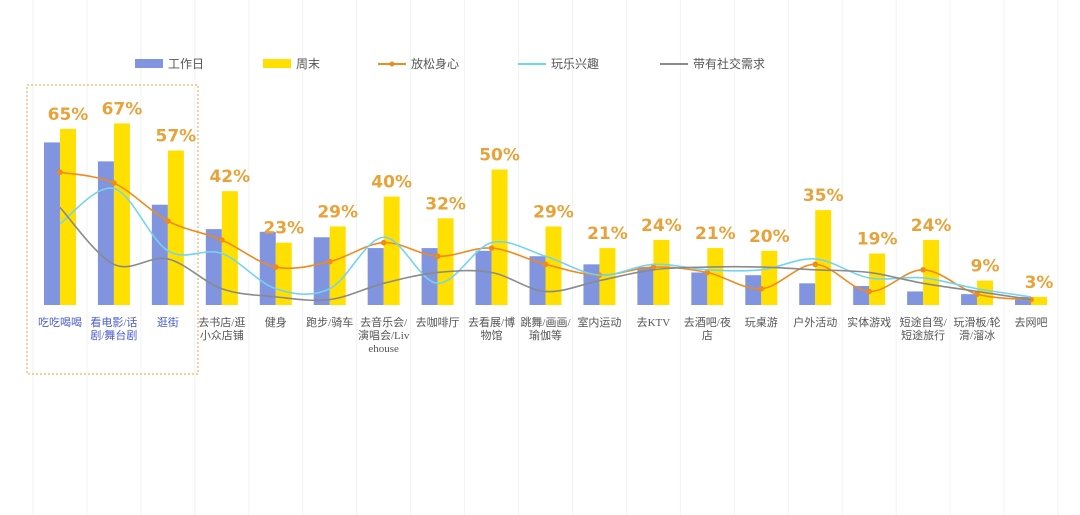  I want to click on legend-label: 玩乐兴趣, so click(575, 63).